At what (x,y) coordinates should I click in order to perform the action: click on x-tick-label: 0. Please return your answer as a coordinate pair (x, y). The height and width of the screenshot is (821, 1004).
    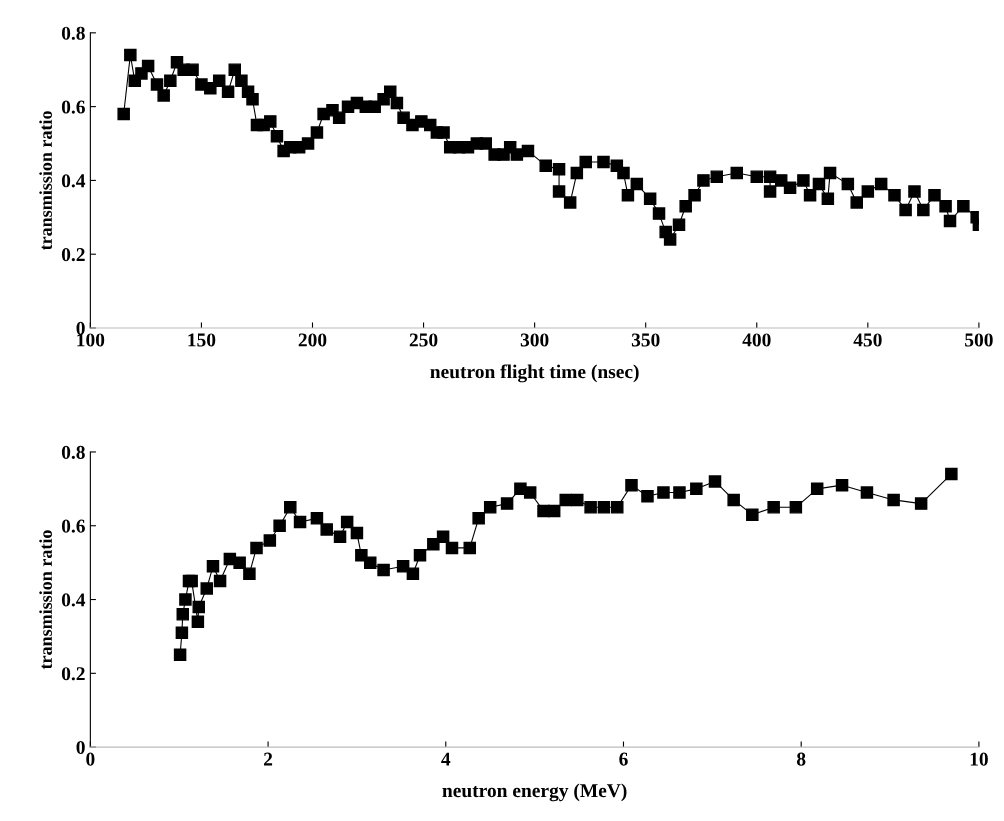
    Looking at the image, I should click on (90, 759).